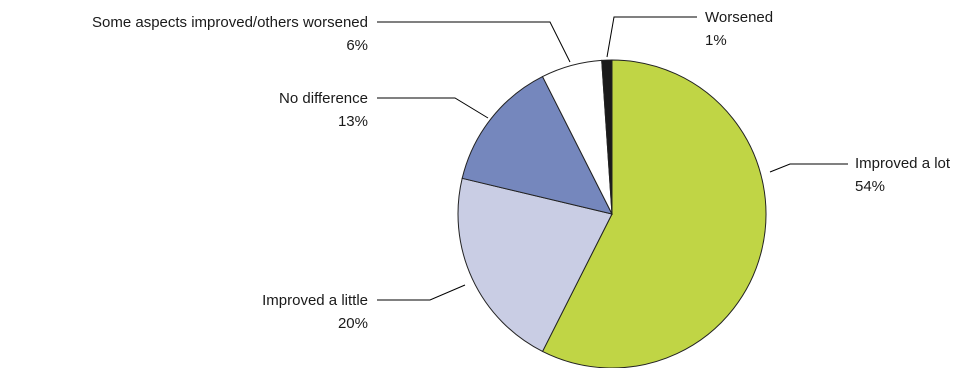 The width and height of the screenshot is (980, 368). Describe the element at coordinates (357, 45) in the screenshot. I see `slice-percent-label: 6%` at that location.